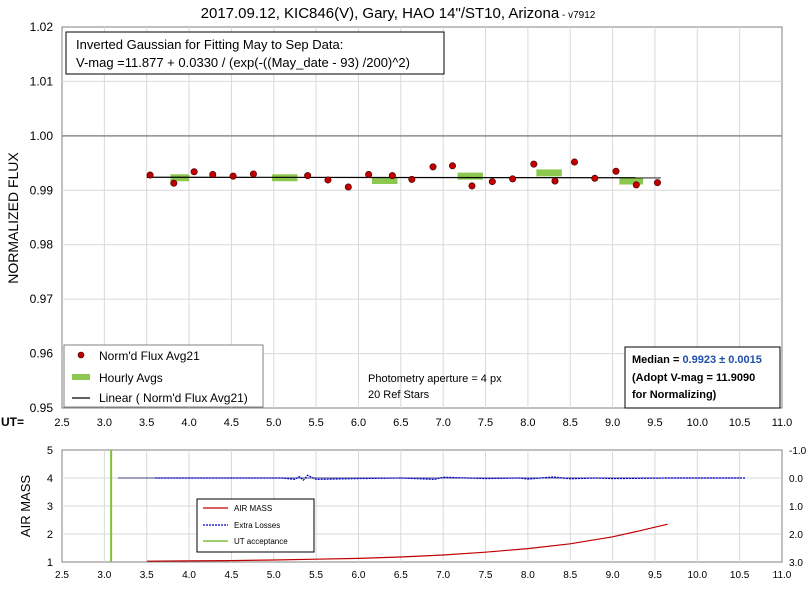  I want to click on annotation-box, so click(255, 53).